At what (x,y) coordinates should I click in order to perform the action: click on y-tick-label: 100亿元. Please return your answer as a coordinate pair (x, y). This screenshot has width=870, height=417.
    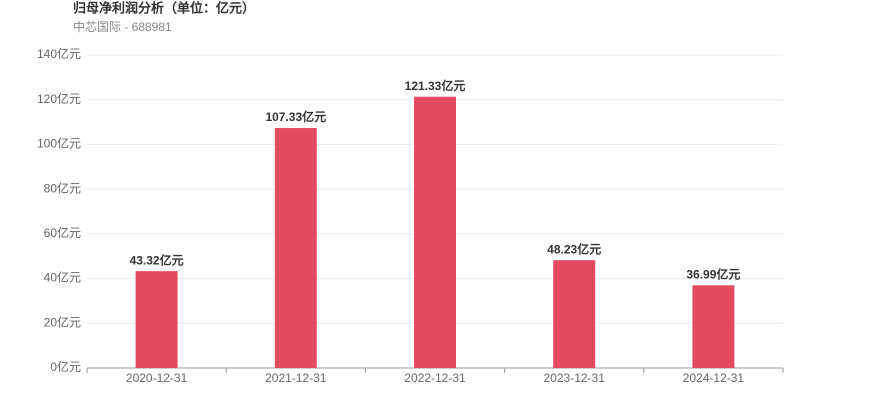
    Looking at the image, I should click on (59, 143).